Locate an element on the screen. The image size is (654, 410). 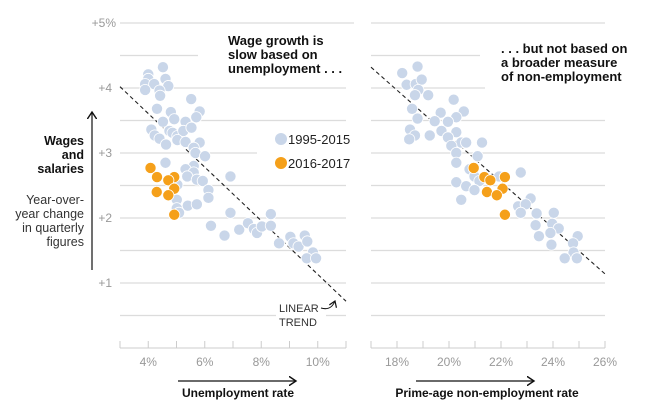
annotation-arrow is located at coordinates (327, 305).